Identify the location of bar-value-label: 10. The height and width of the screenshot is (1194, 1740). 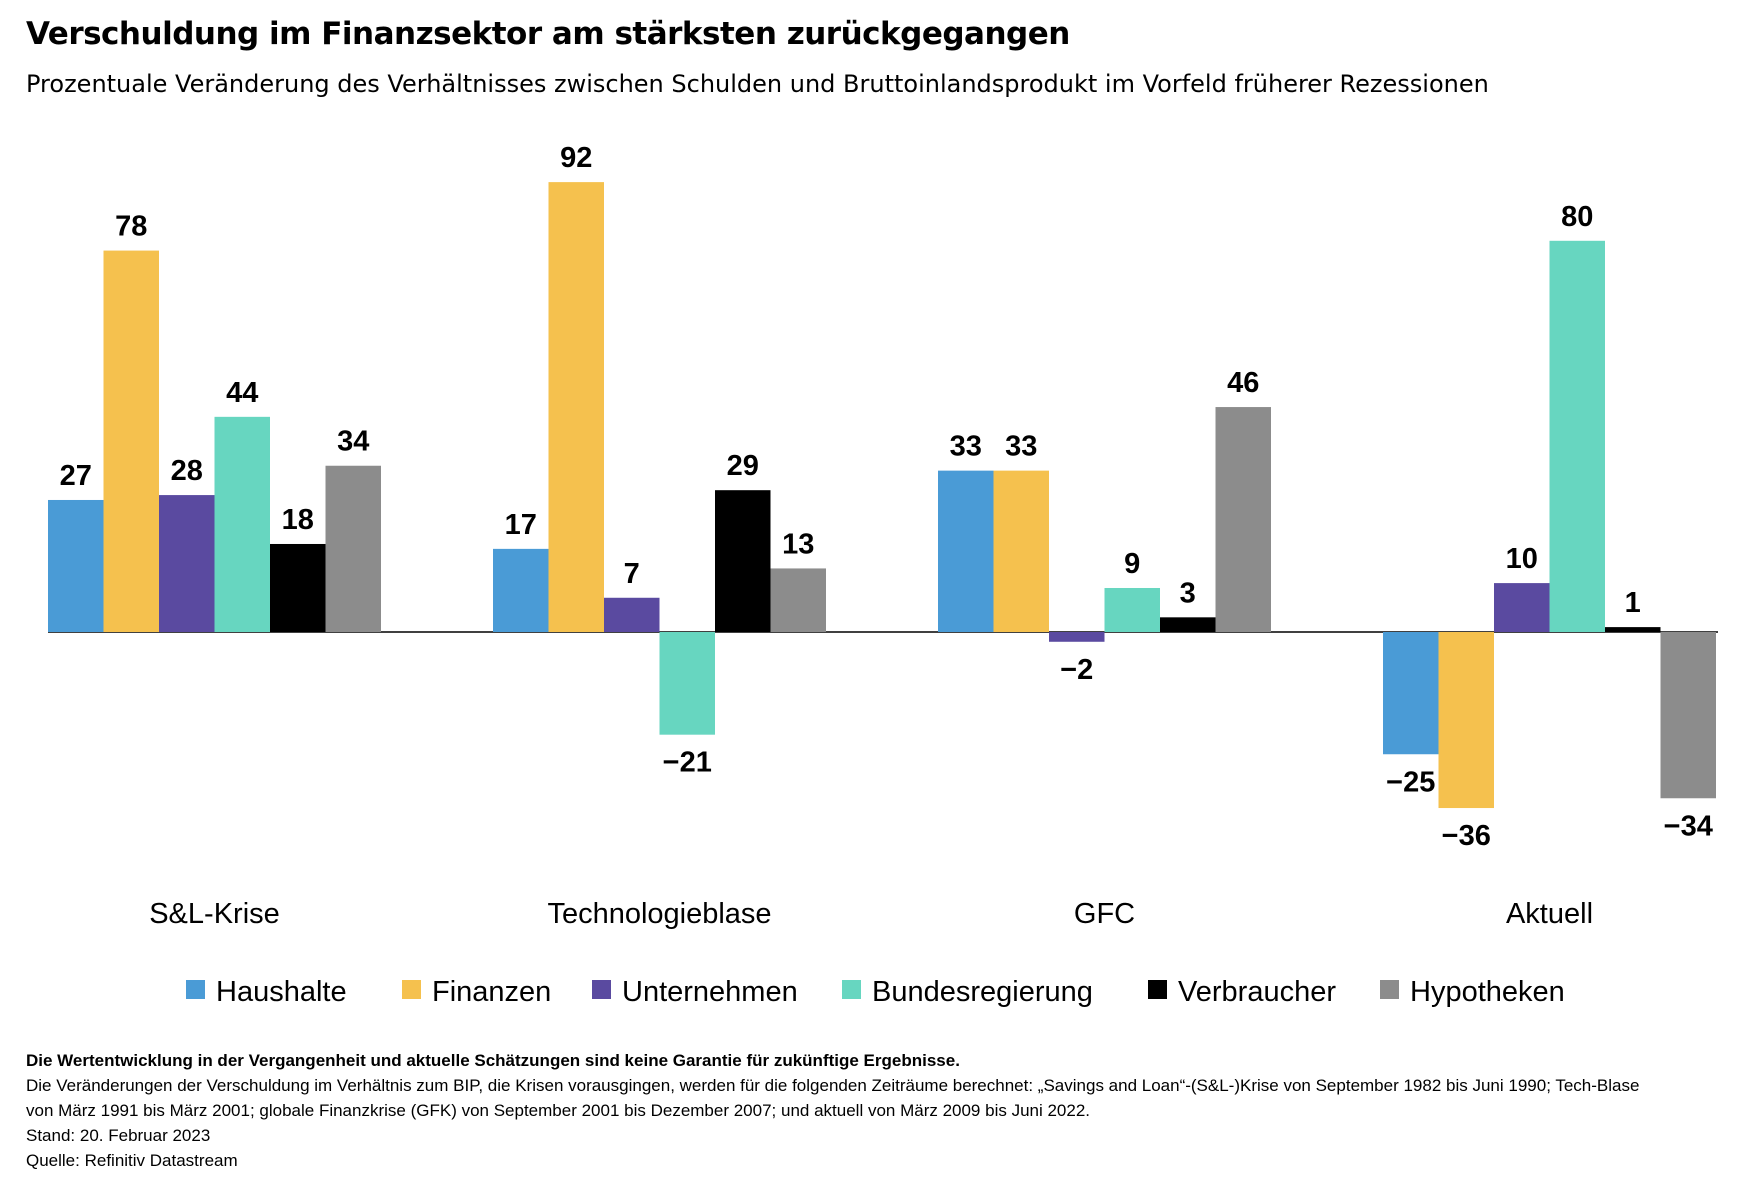
(1522, 559).